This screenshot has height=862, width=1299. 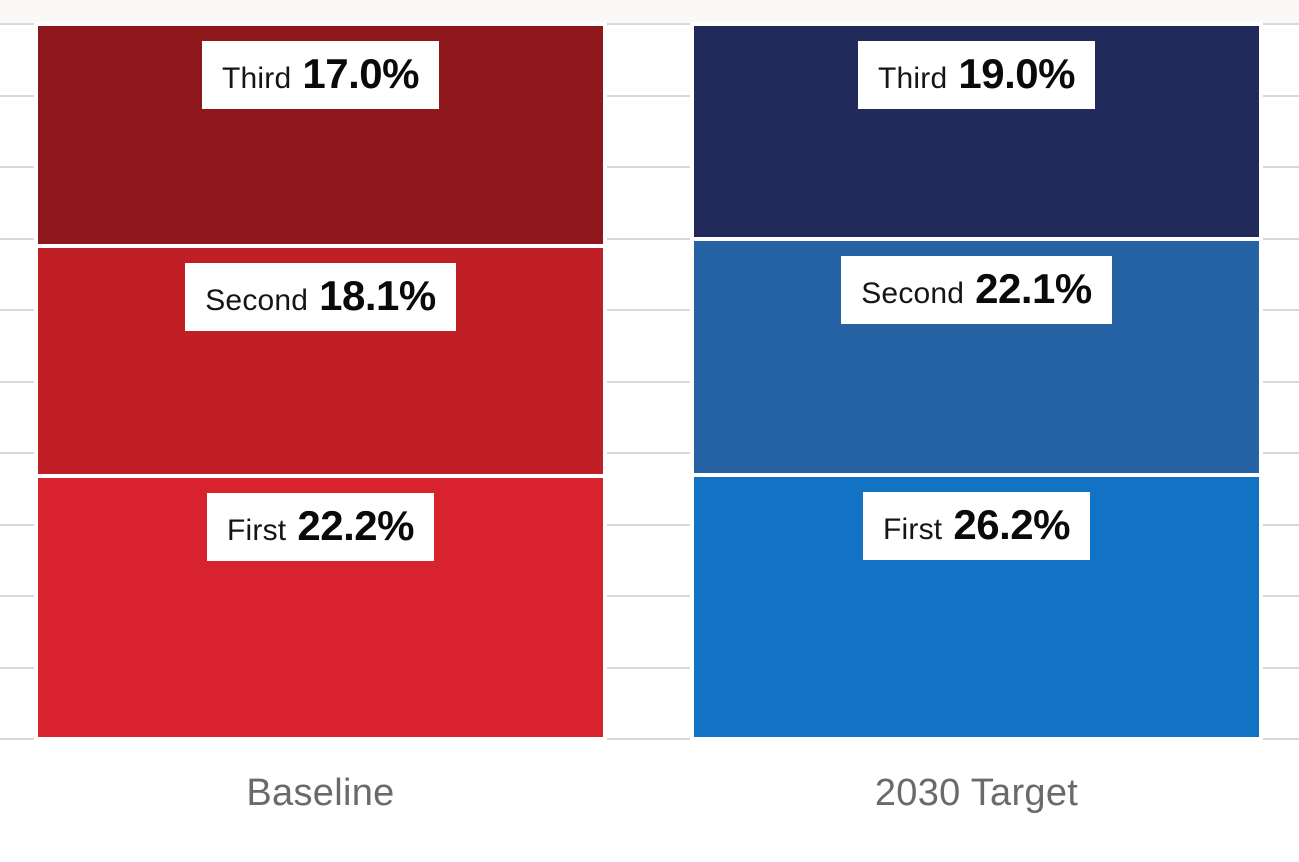 What do you see at coordinates (320, 607) in the screenshot?
I see `segment-baseline-first: First 22.2%` at bounding box center [320, 607].